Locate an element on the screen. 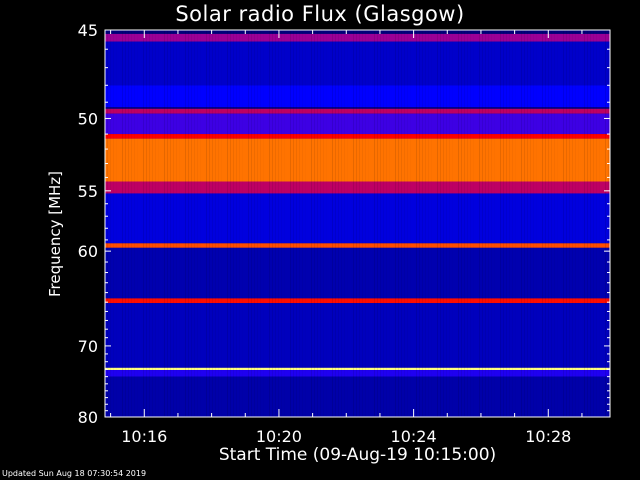 This screenshot has width=640, height=480. x-tick-label: 10:20 is located at coordinates (279, 436).